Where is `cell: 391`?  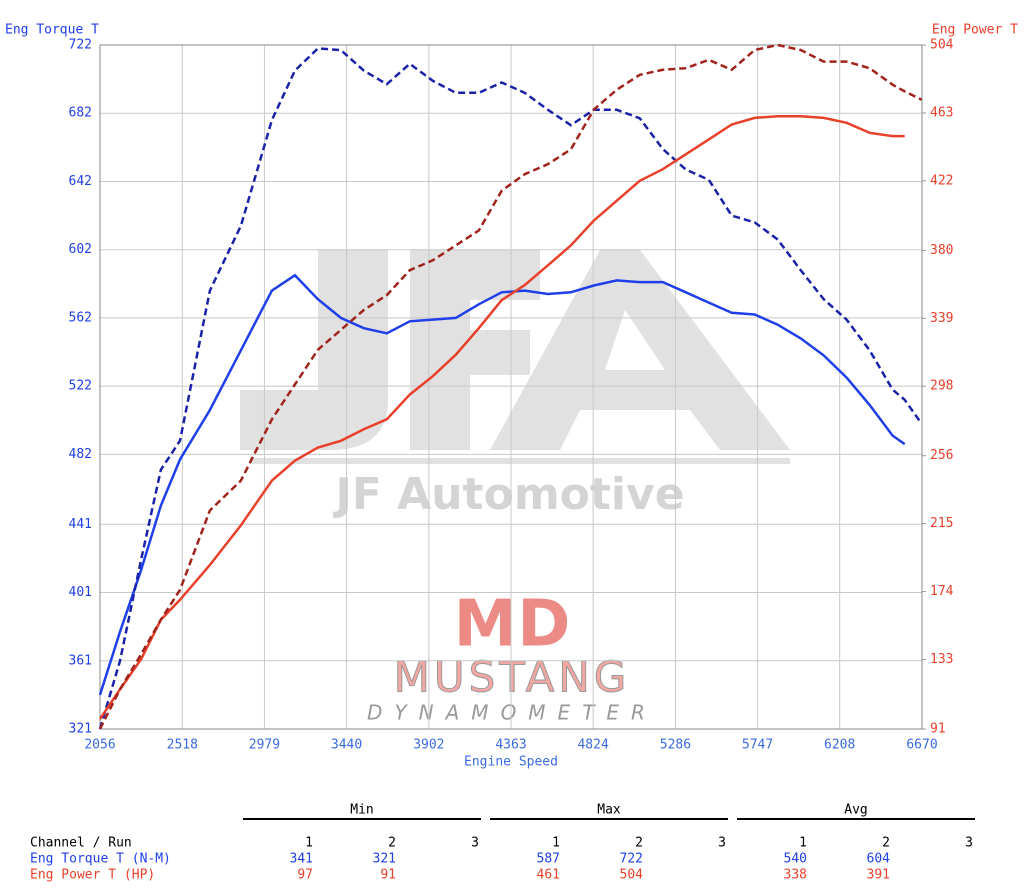
cell: 391 is located at coordinates (878, 875).